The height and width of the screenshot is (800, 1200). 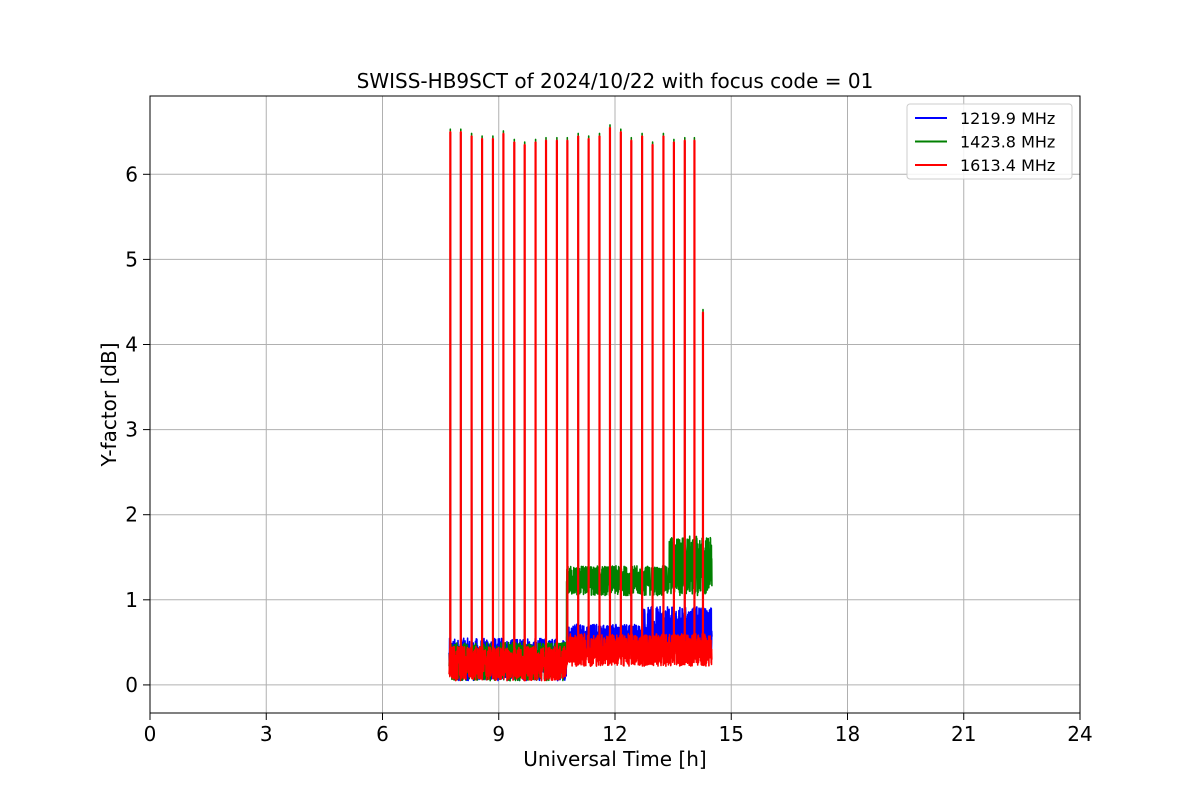 I want to click on x-axis-label: Universal Time [h], so click(x=614, y=759).